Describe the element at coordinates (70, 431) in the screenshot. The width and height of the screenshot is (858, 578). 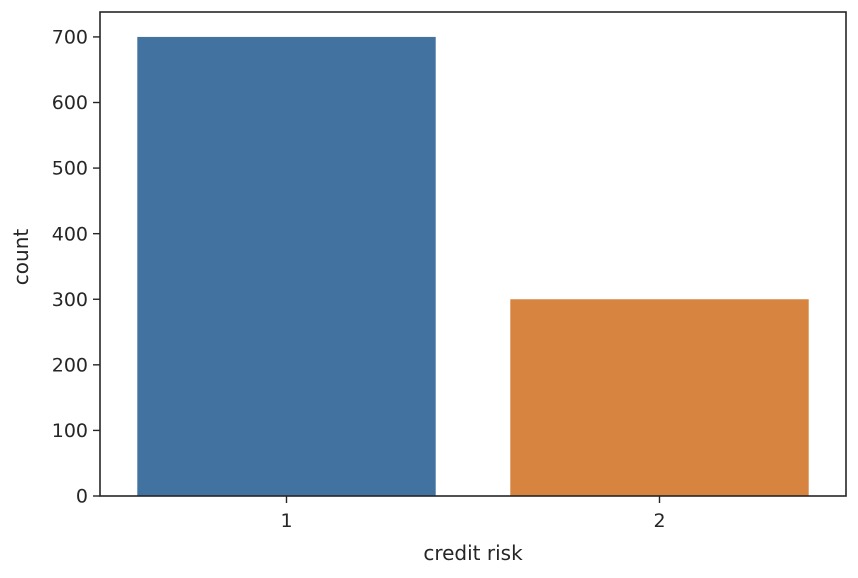
I see `y-tick-label-100: 100` at that location.